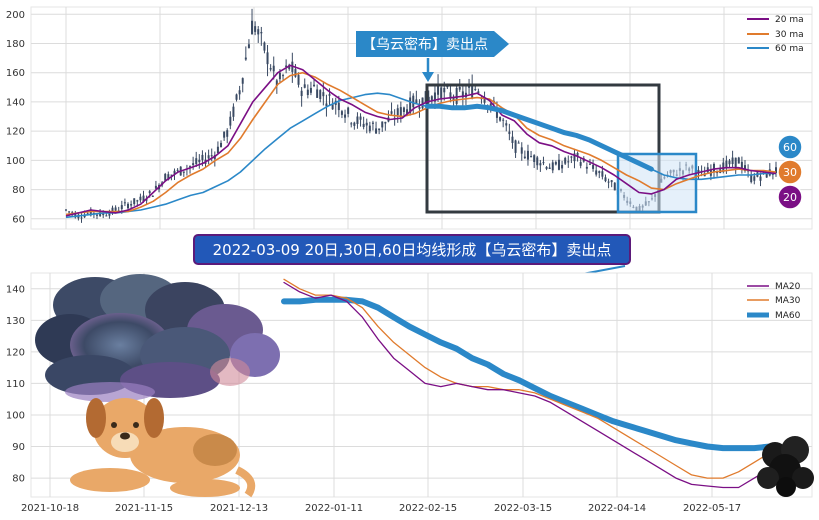 Image resolution: width=819 pixels, height=520 pixels. What do you see at coordinates (788, 316) in the screenshot?
I see `legend-label-MA60: MA60` at bounding box center [788, 316].